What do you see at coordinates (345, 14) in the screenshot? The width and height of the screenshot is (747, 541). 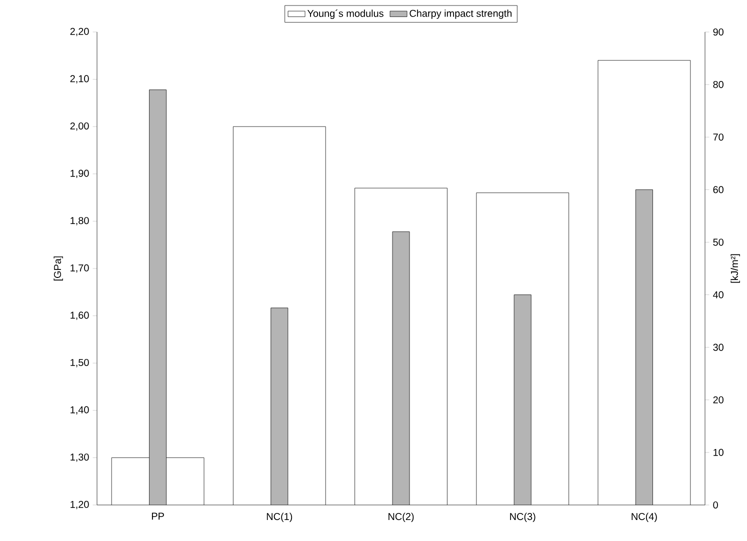 I see `legend-label: Young´s modulus` at bounding box center [345, 14].